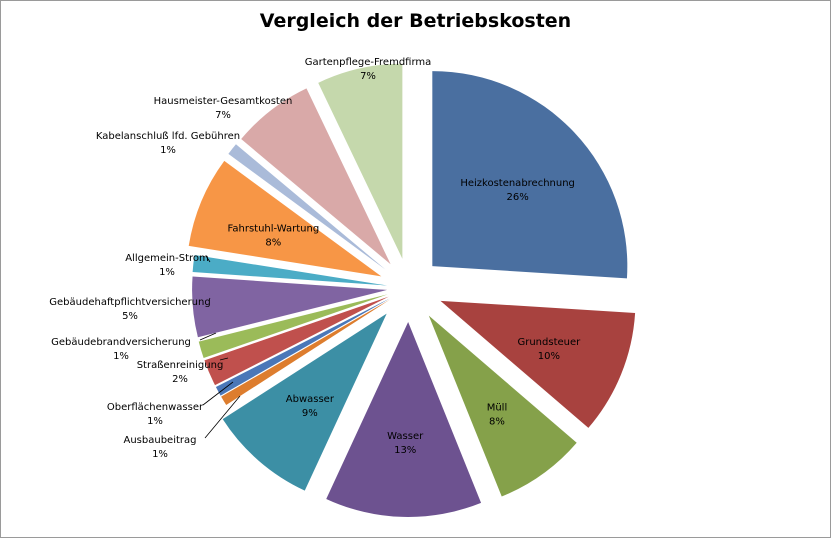  Describe the element at coordinates (121, 342) in the screenshot. I see `slice-name: Gebäudebrandversicherung` at that location.